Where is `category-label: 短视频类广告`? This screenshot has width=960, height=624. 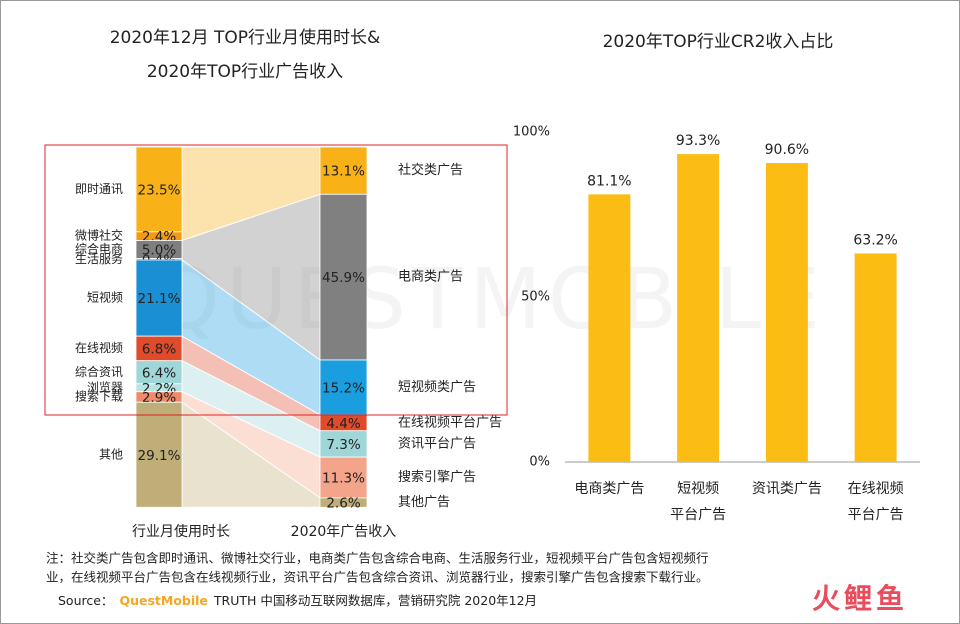
category-label: 短视频类广告 is located at coordinates (437, 387).